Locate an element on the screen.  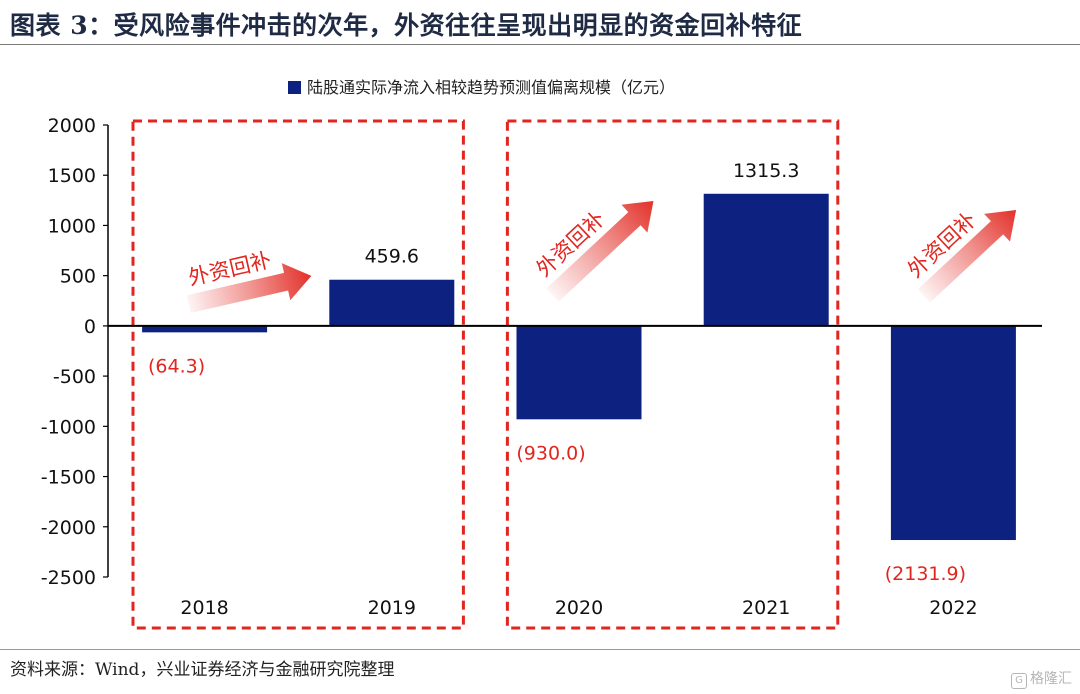
y-tick-label: -500 is located at coordinates (74, 377).